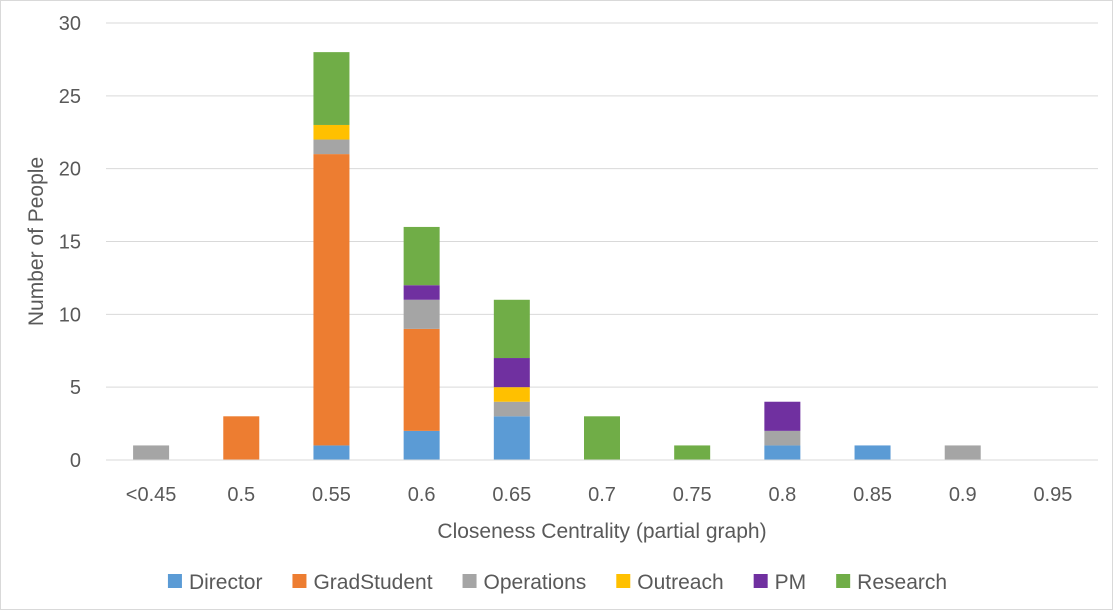 This screenshot has height=611, width=1113. What do you see at coordinates (511, 495) in the screenshot?
I see `x-tick-label: 0.65` at bounding box center [511, 495].